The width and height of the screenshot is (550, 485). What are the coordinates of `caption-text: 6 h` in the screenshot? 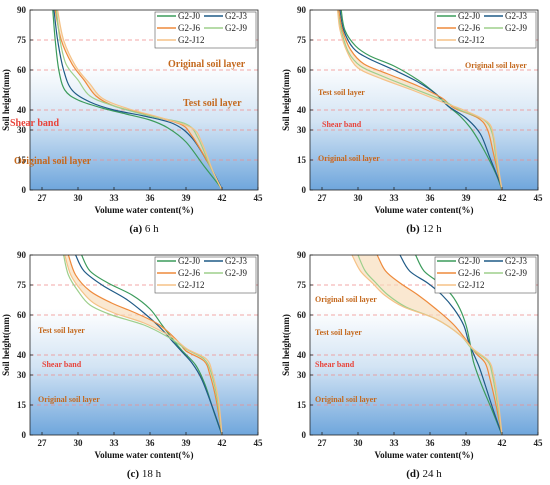 It's located at (150, 229).